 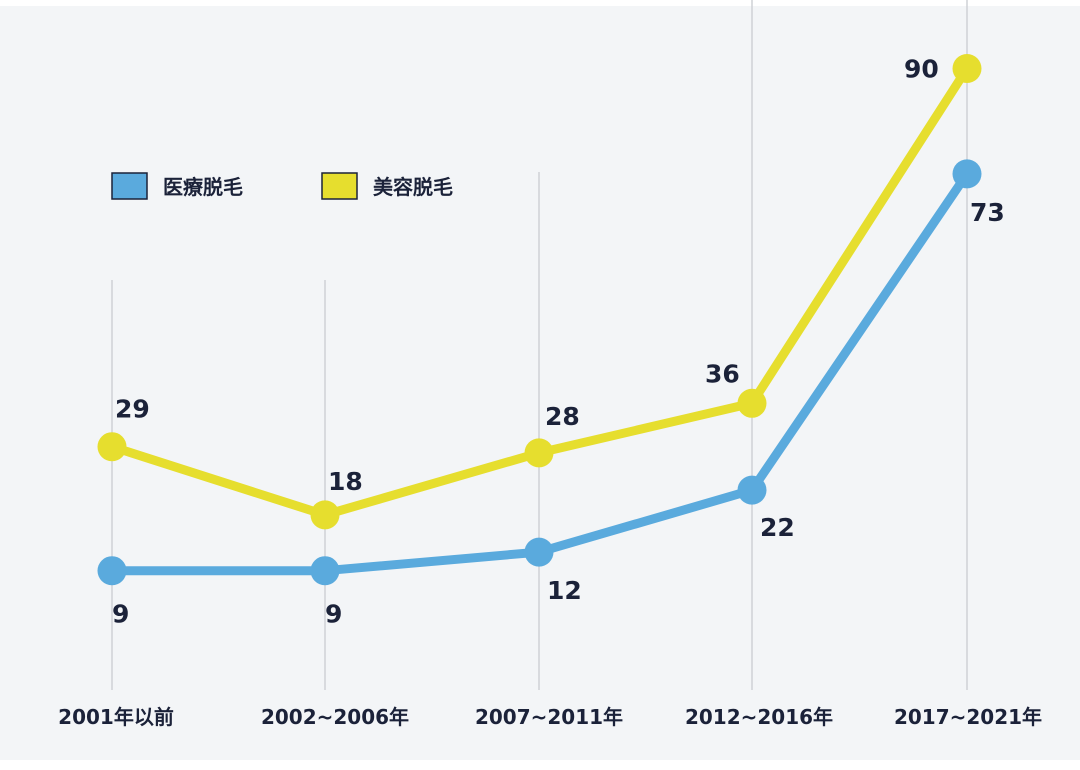 I want to click on legend: 医療脱毛 美容脱毛, so click(x=282, y=186).